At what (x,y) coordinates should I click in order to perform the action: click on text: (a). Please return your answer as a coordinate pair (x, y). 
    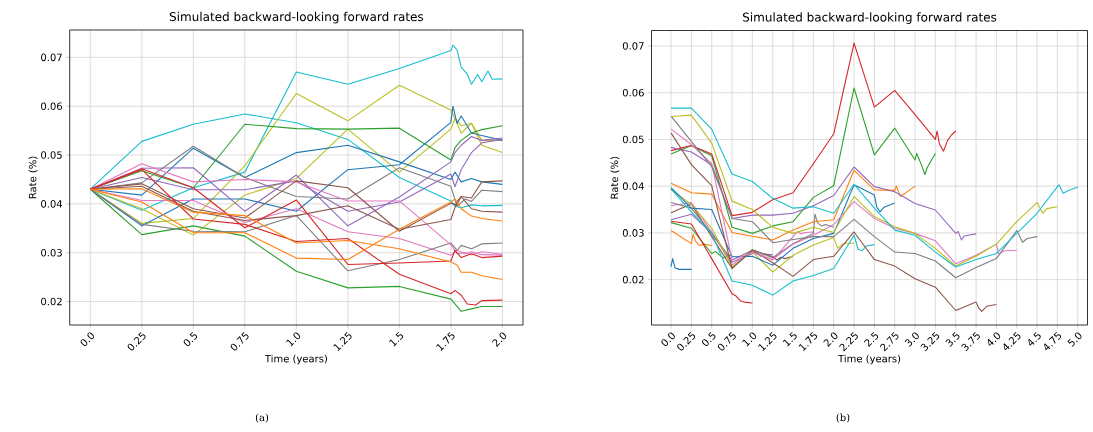
    Looking at the image, I should click on (262, 418).